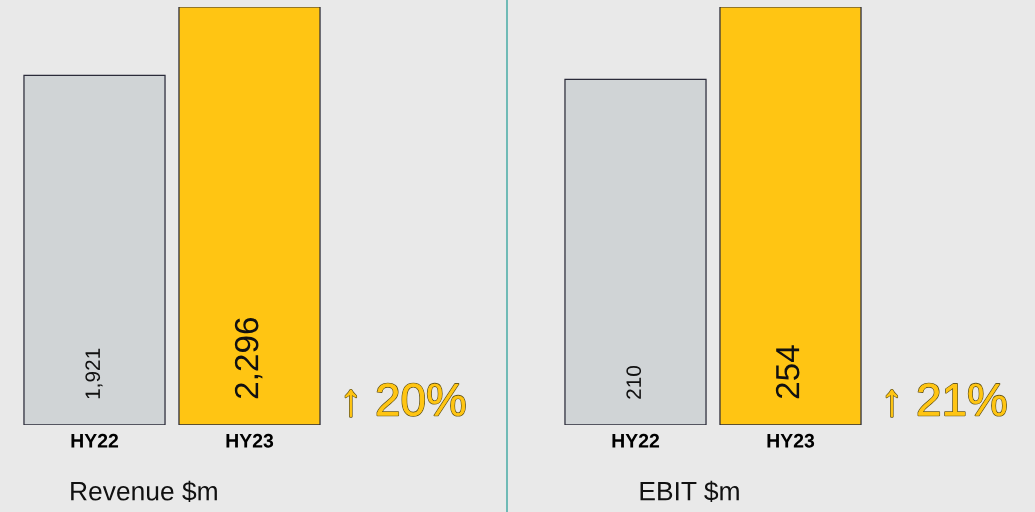  I want to click on data-label: 1,921, so click(94, 373).